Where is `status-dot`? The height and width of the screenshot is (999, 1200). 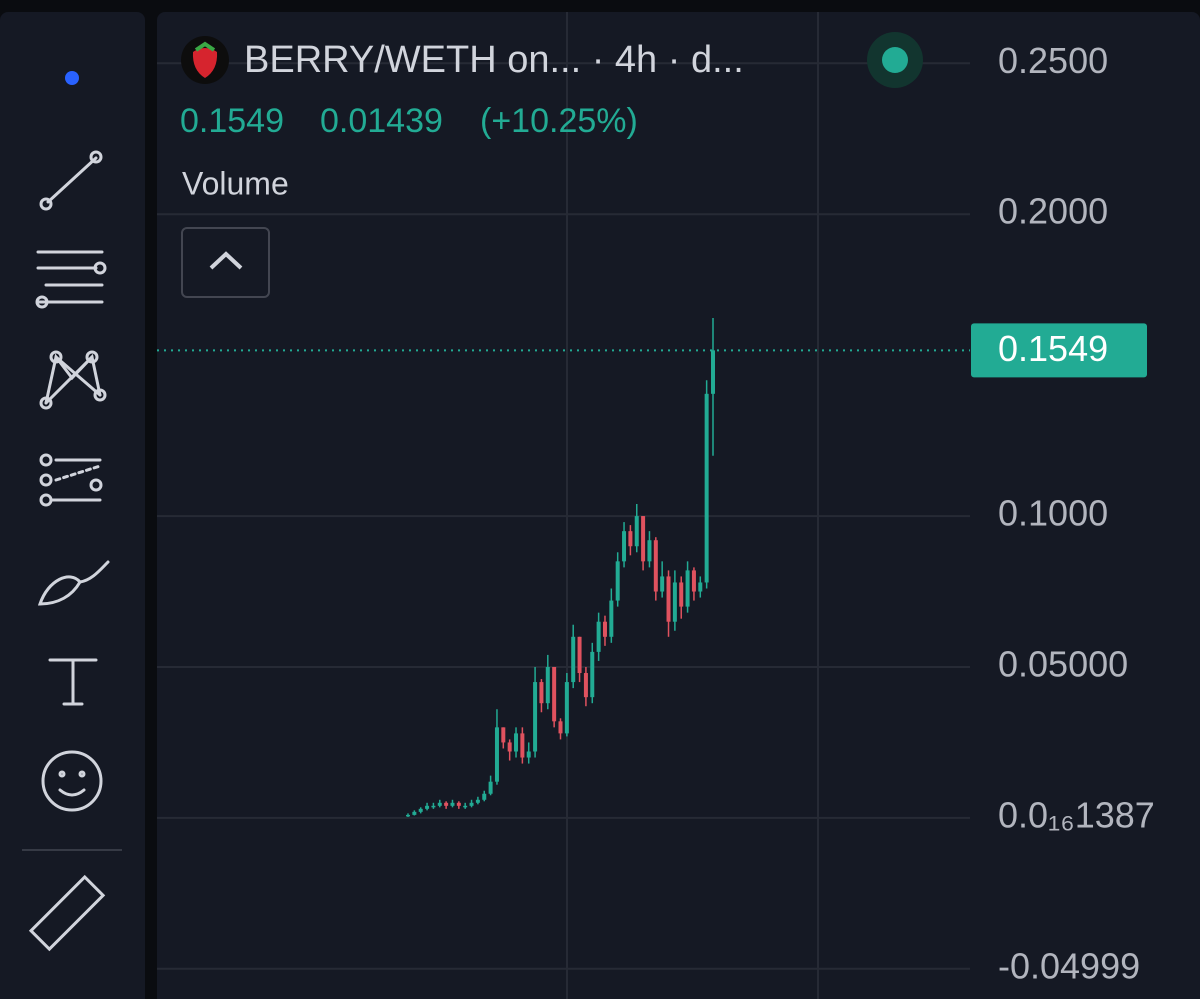
status-dot is located at coordinates (895, 60).